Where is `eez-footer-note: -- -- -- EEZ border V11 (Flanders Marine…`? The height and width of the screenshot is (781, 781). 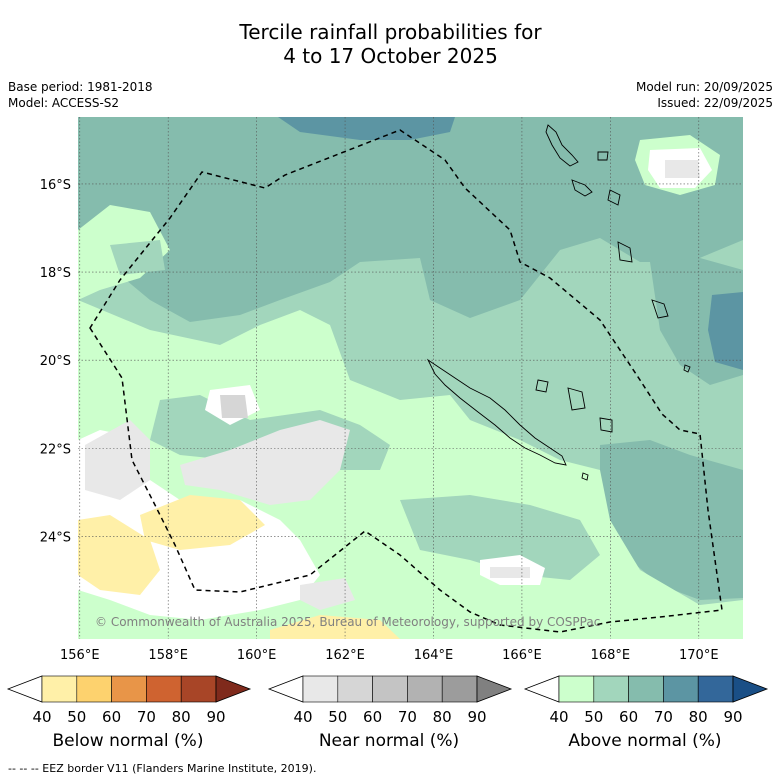 eez-footer-note: -- -- -- EEZ border V11 (Flanders Marine… is located at coordinates (162, 768).